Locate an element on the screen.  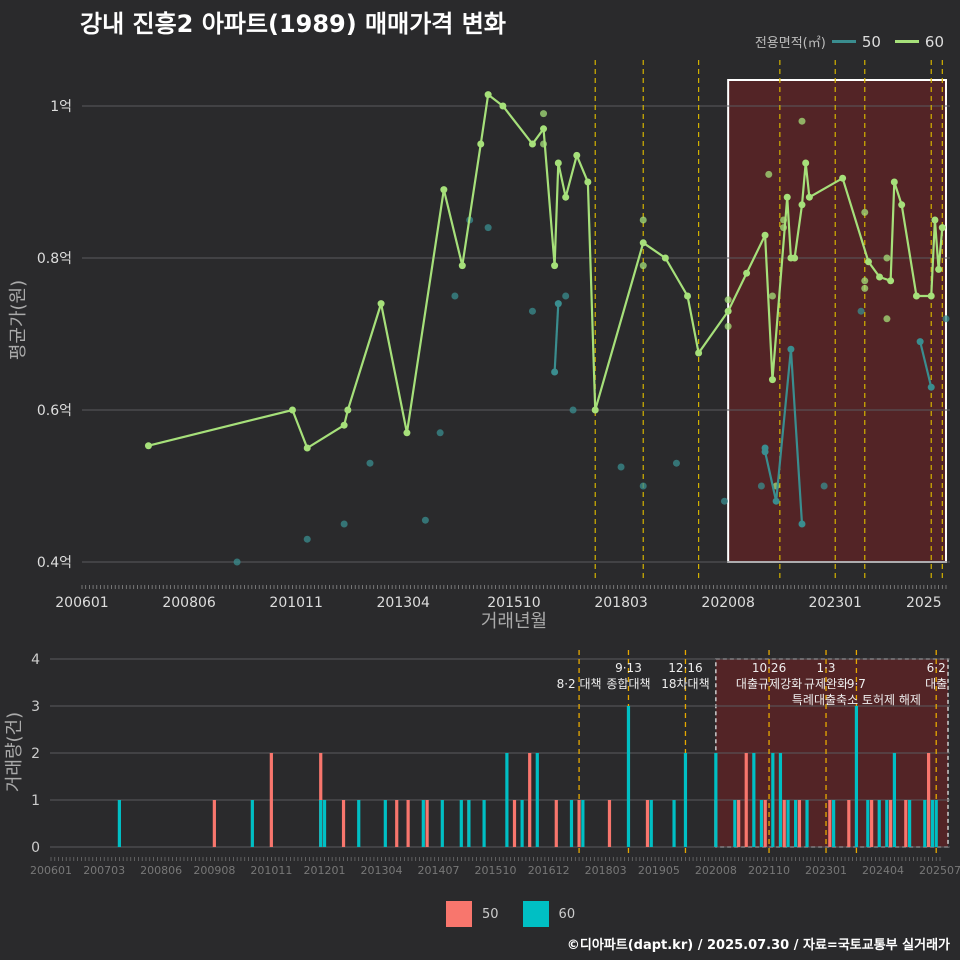
volume-x-tick-label: 201905 is located at coordinates (659, 870).